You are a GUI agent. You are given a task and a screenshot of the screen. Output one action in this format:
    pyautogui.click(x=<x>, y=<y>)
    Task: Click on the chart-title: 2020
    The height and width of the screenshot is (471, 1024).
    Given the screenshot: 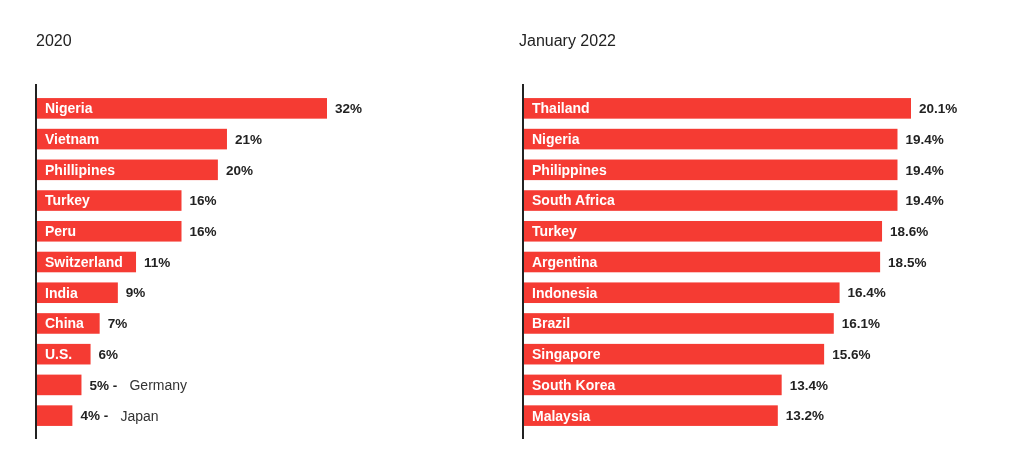 What is the action you would take?
    pyautogui.click(x=54, y=40)
    